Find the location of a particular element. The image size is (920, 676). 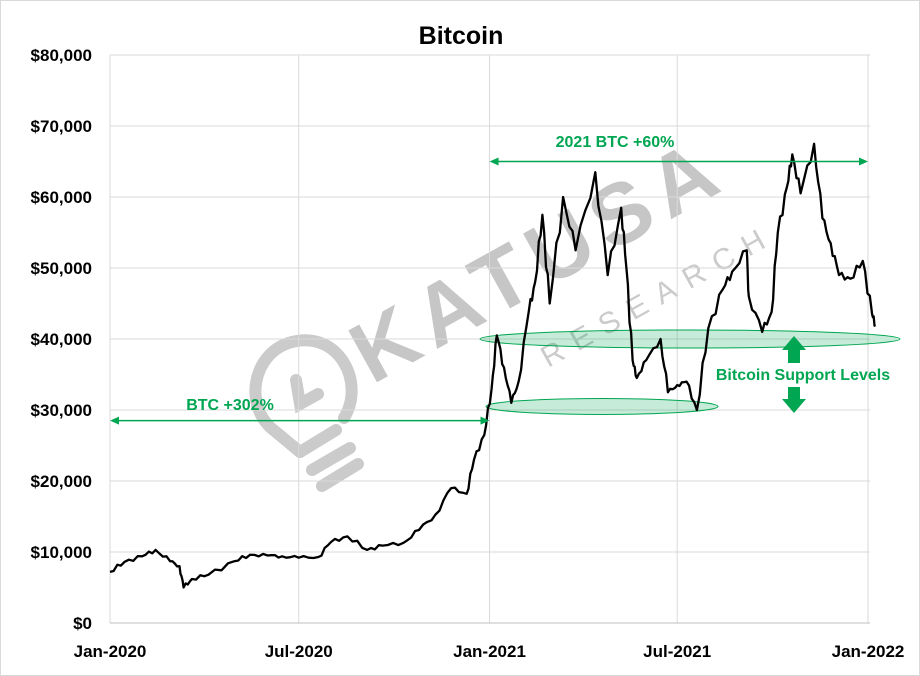

support-levels-label: Bitcoin Support Levels is located at coordinates (803, 375).